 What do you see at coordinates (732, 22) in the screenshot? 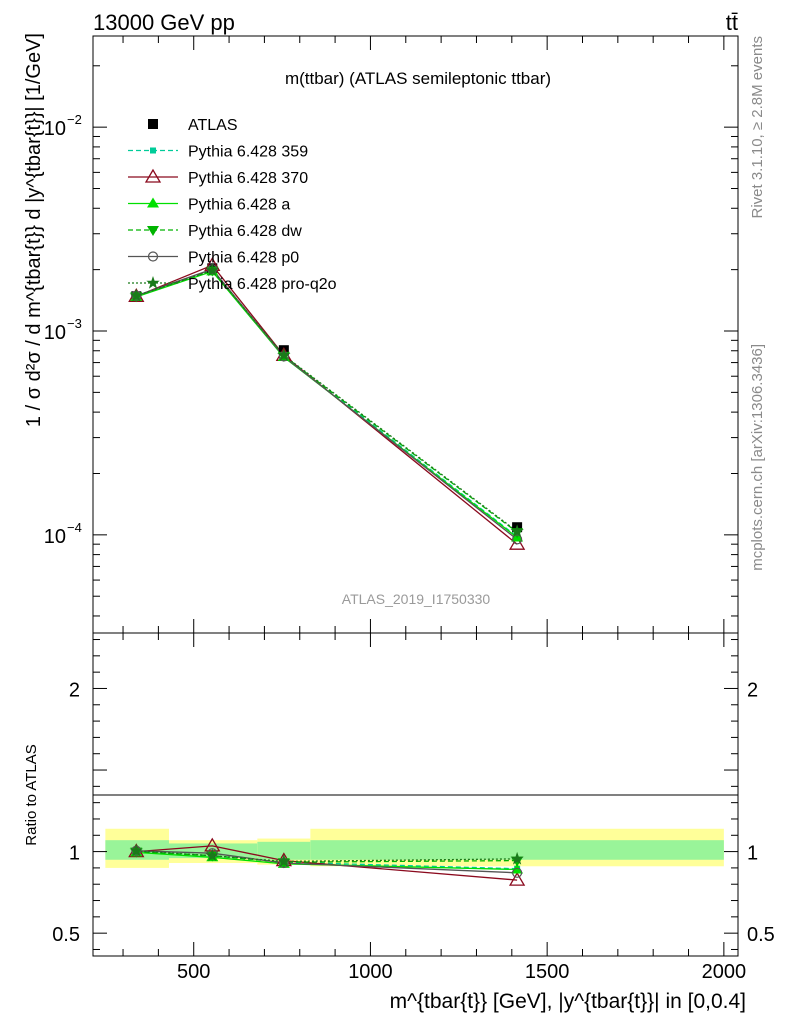
I see `header-right-label: tt̄` at bounding box center [732, 22].